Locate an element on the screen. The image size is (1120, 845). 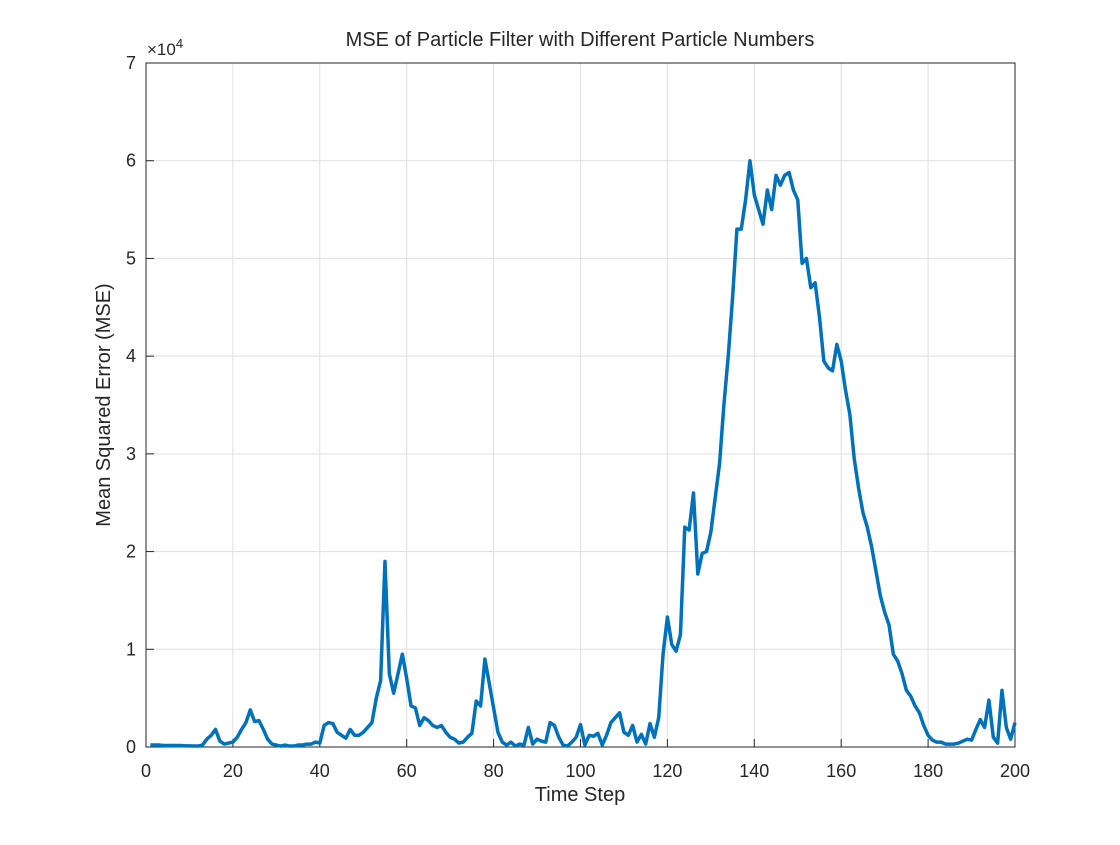
y-tick-label: 7 is located at coordinates (131, 63).